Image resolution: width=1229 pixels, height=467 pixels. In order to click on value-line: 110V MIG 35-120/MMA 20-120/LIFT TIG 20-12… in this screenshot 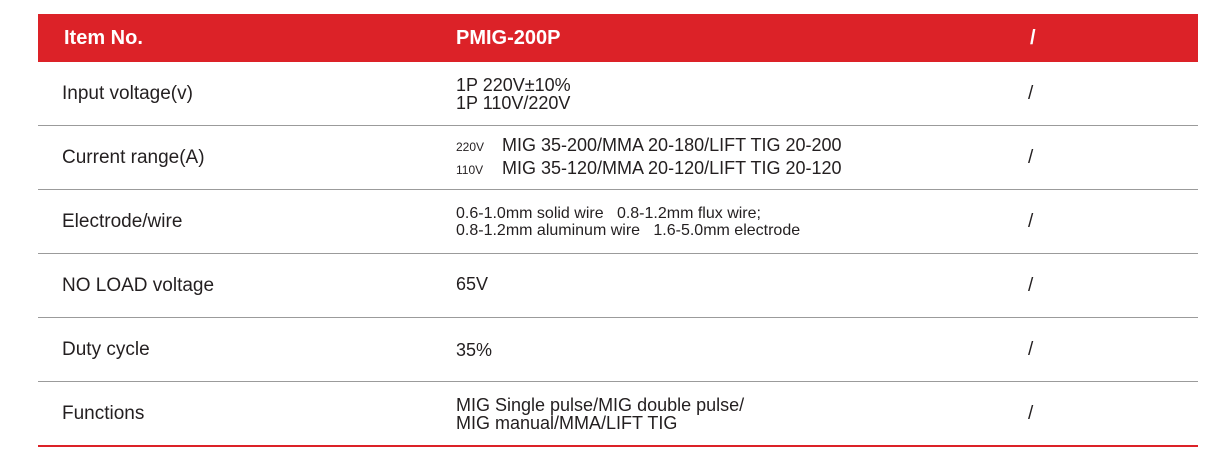, I will do `click(649, 169)`.